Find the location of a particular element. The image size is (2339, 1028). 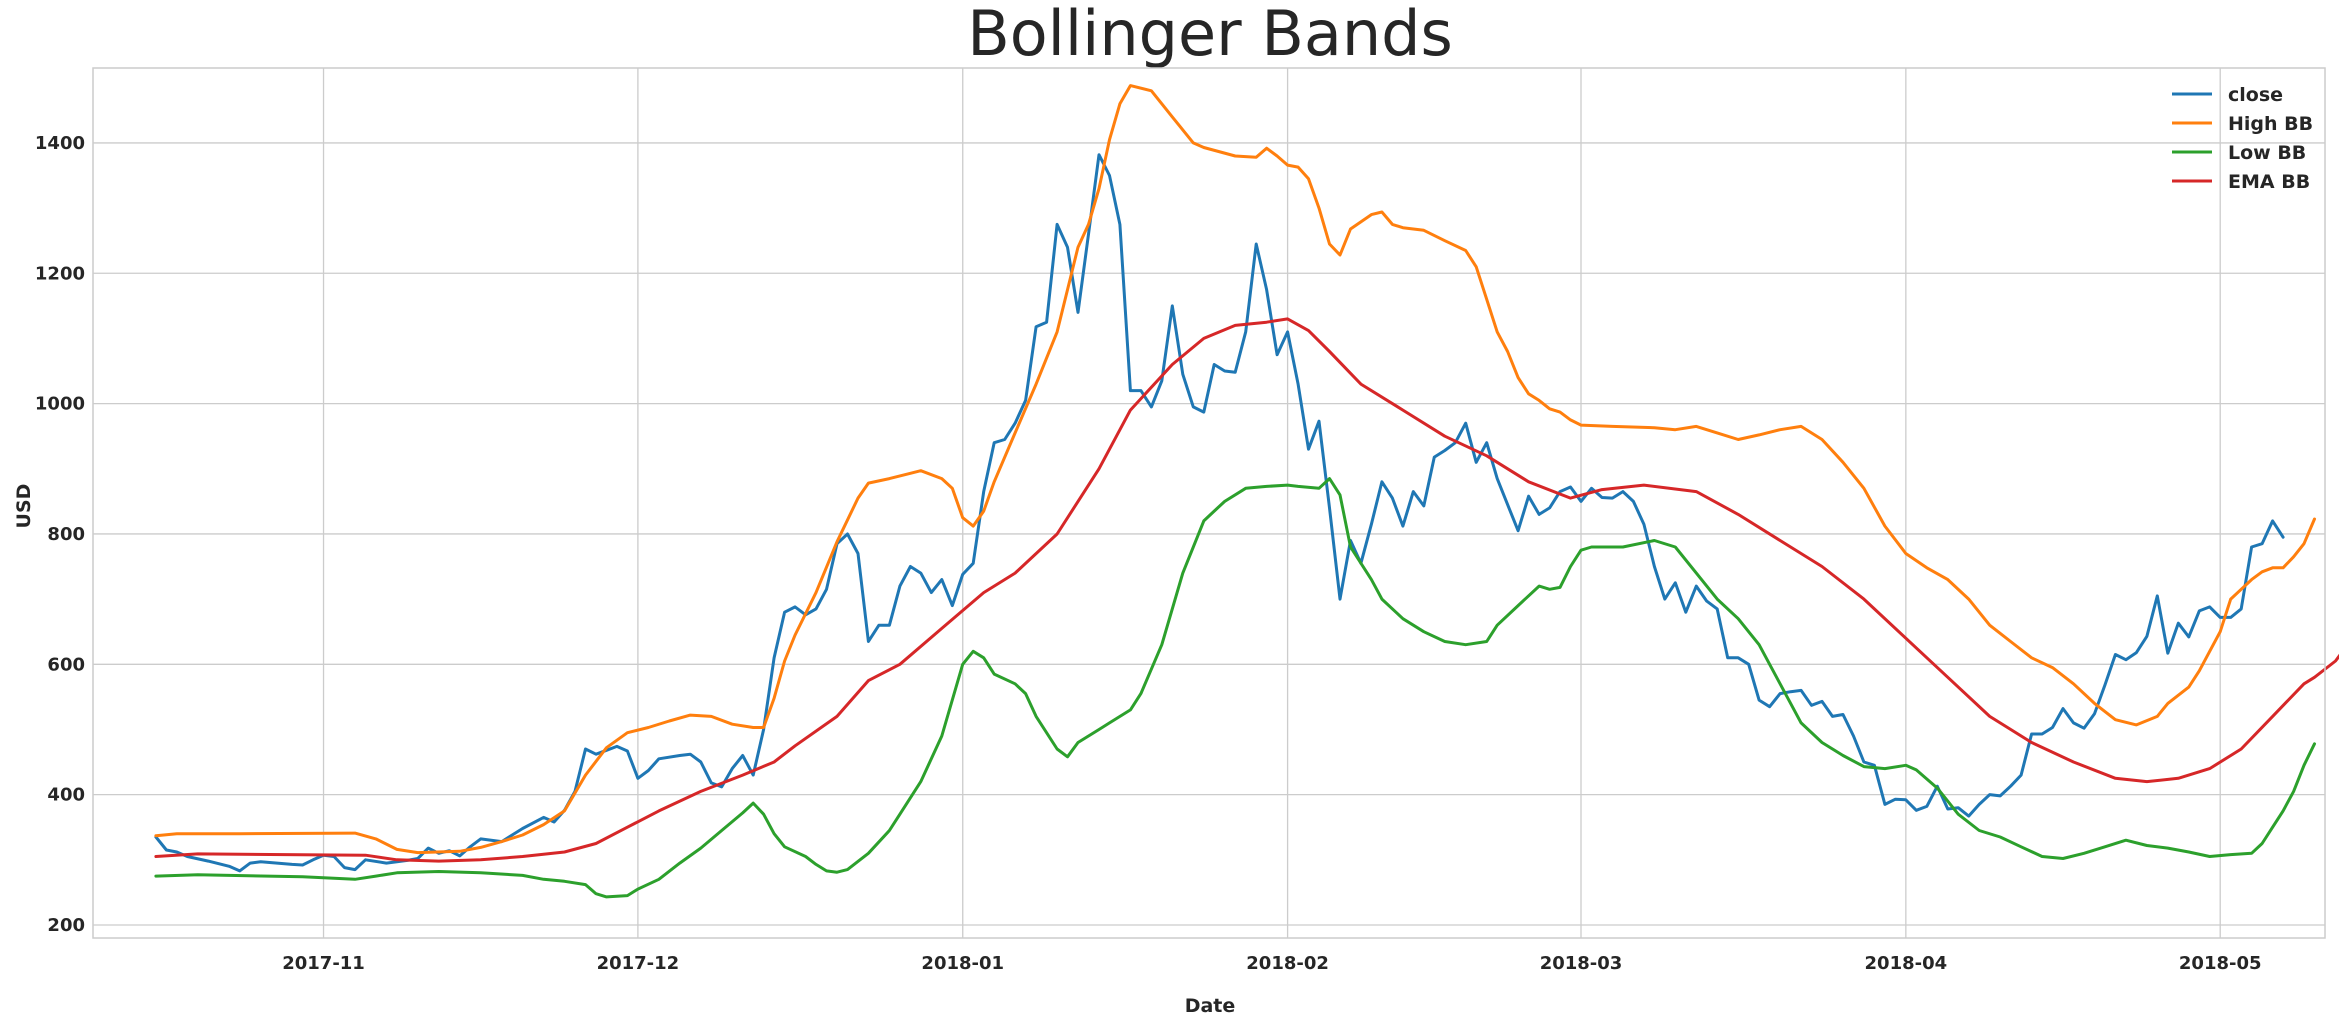

x-tick-label: 2018-04 is located at coordinates (1906, 963).